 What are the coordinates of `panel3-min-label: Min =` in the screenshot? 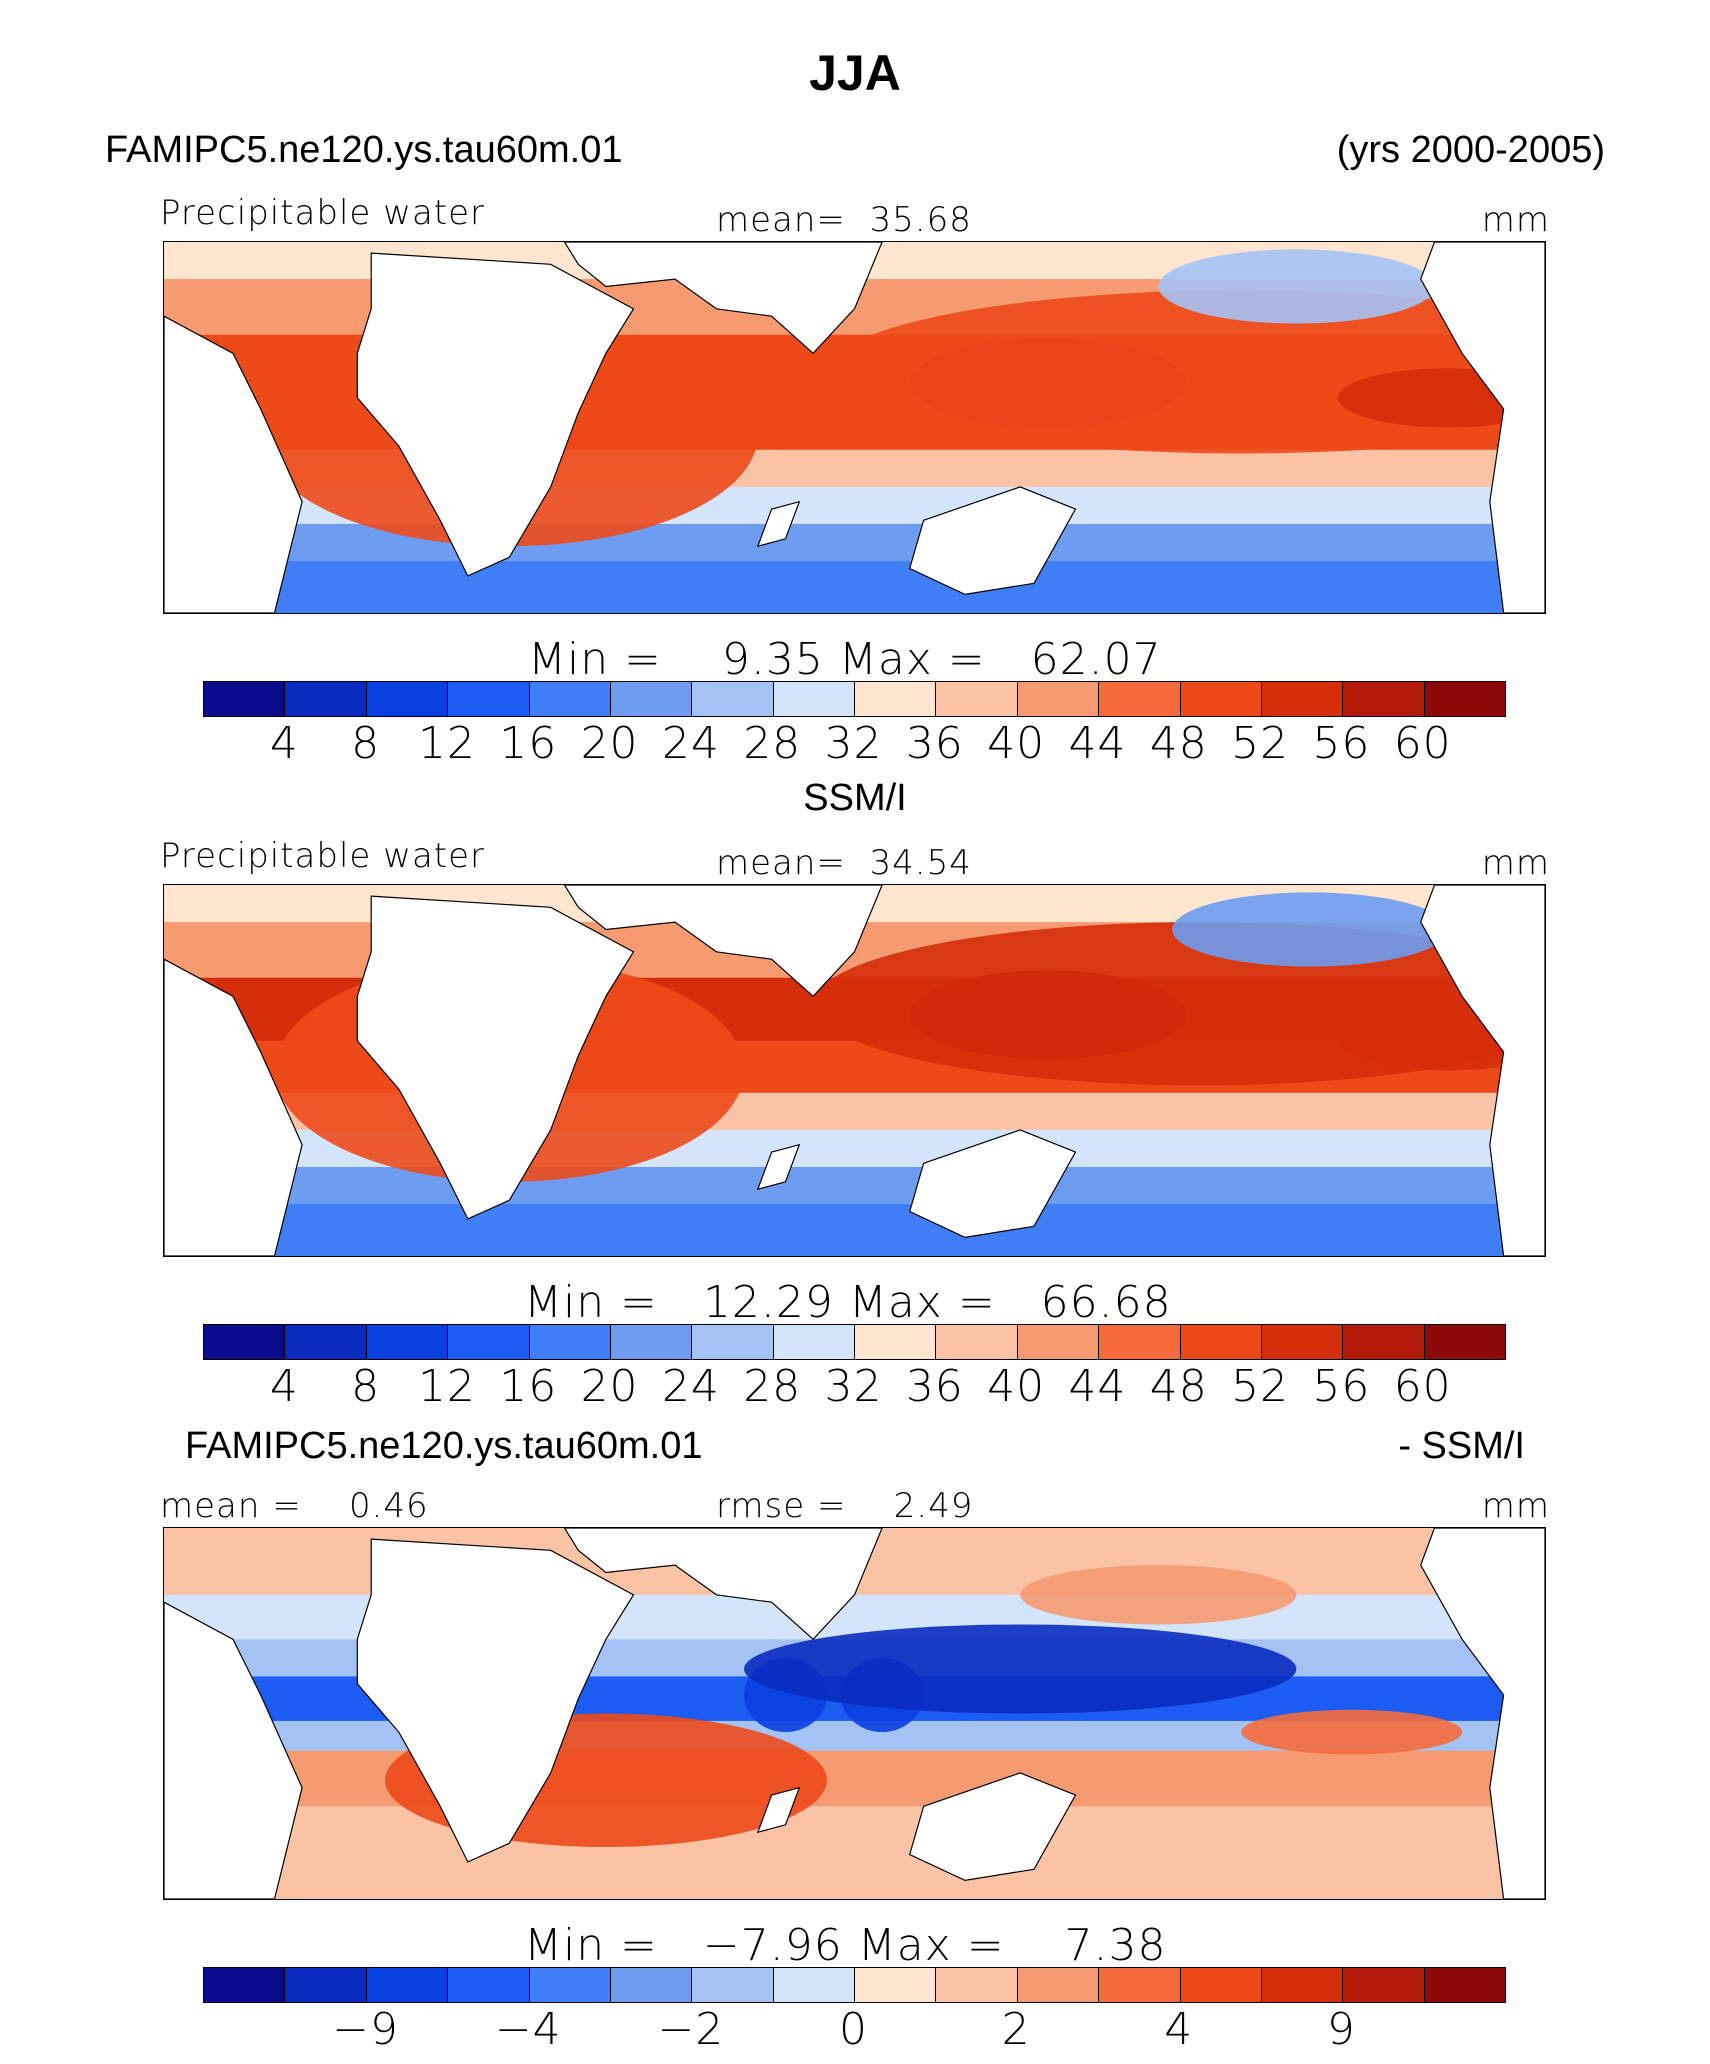 It's located at (591, 1945).